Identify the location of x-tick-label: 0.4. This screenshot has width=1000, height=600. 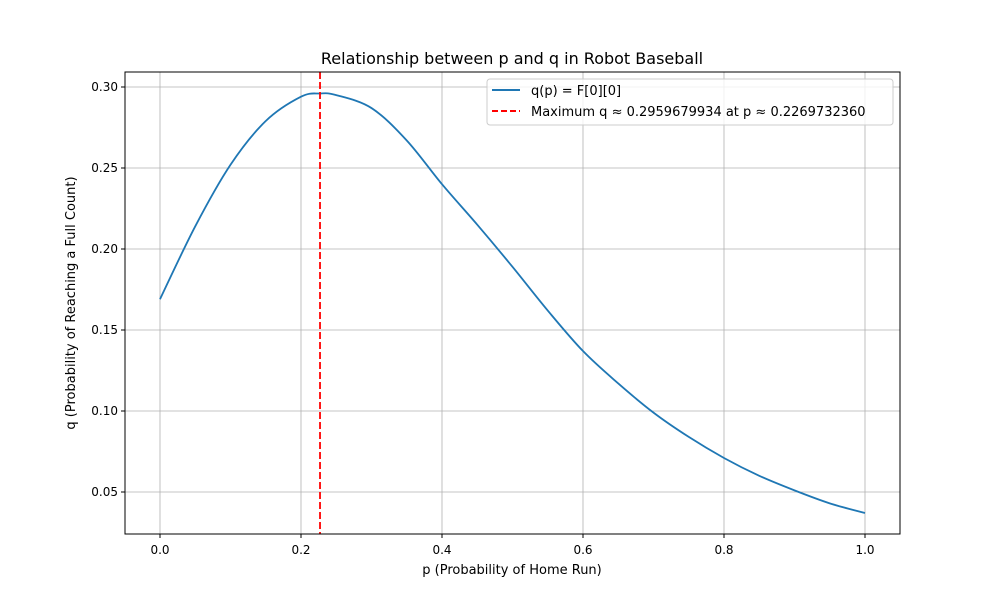
(441, 550).